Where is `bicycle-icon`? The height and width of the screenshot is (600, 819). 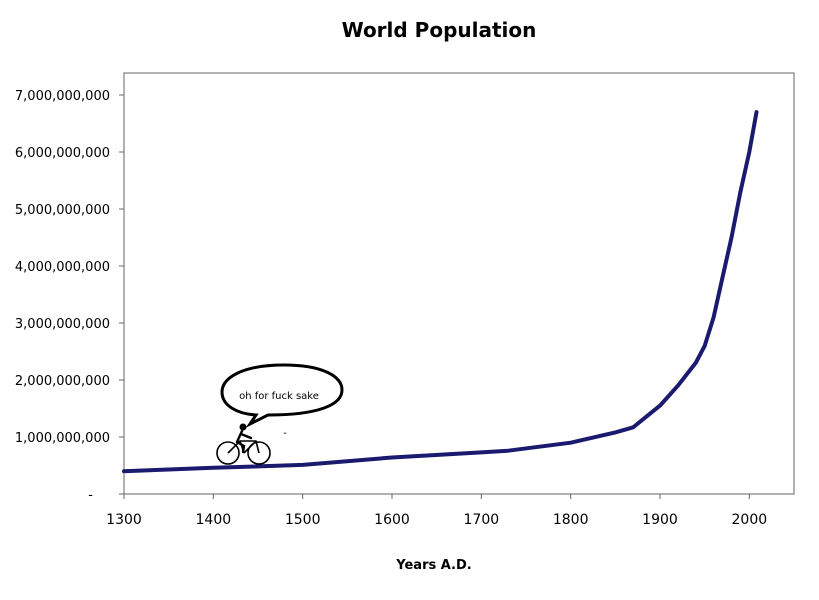 bicycle-icon is located at coordinates (243, 452).